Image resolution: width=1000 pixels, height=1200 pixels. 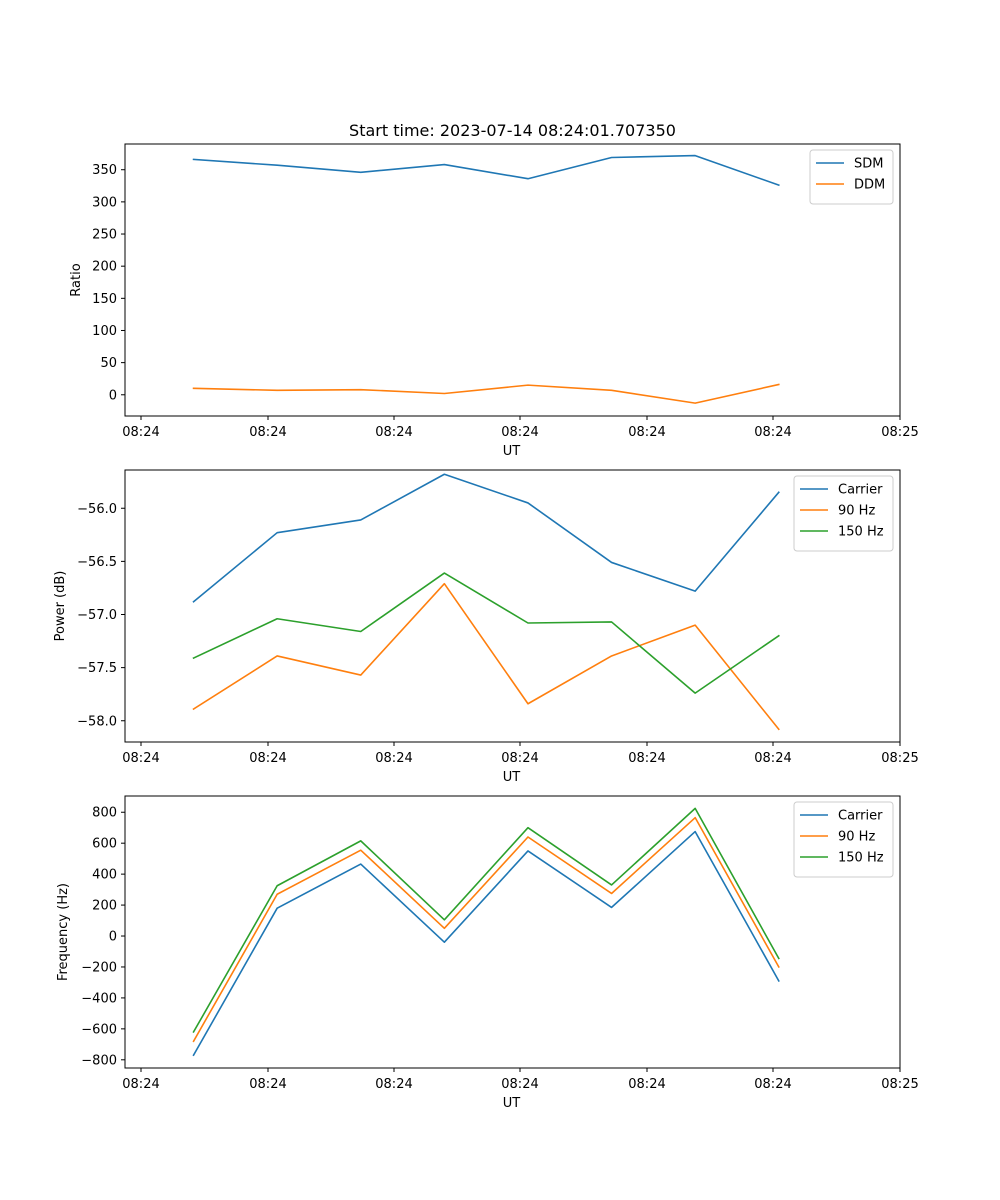 I want to click on legend: SDM DDM, so click(x=851, y=177).